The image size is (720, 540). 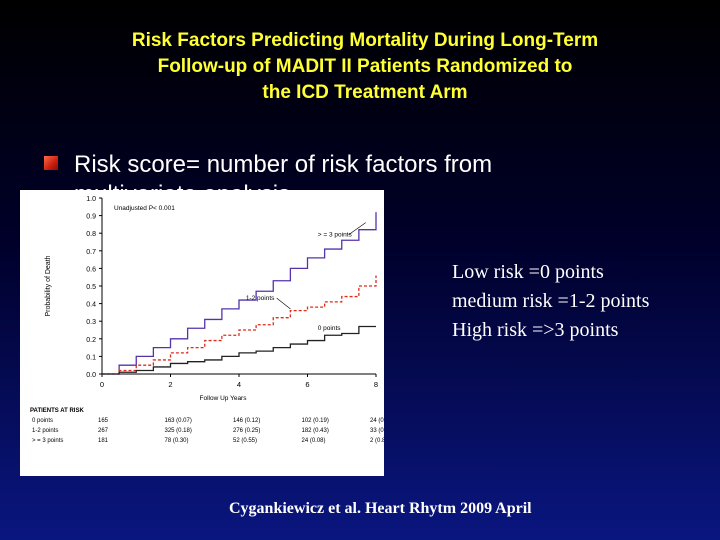 I want to click on x-tick-label: 2, so click(x=170, y=384).